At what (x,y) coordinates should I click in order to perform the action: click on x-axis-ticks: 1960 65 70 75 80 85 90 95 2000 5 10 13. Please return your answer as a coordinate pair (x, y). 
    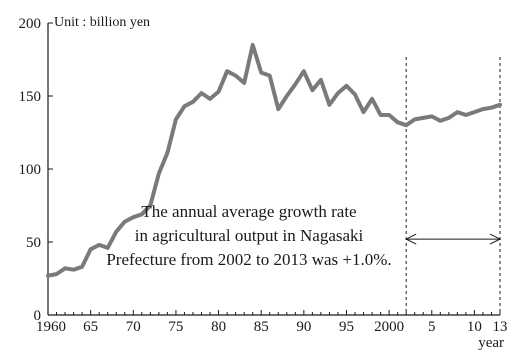
    Looking at the image, I should click on (271, 322).